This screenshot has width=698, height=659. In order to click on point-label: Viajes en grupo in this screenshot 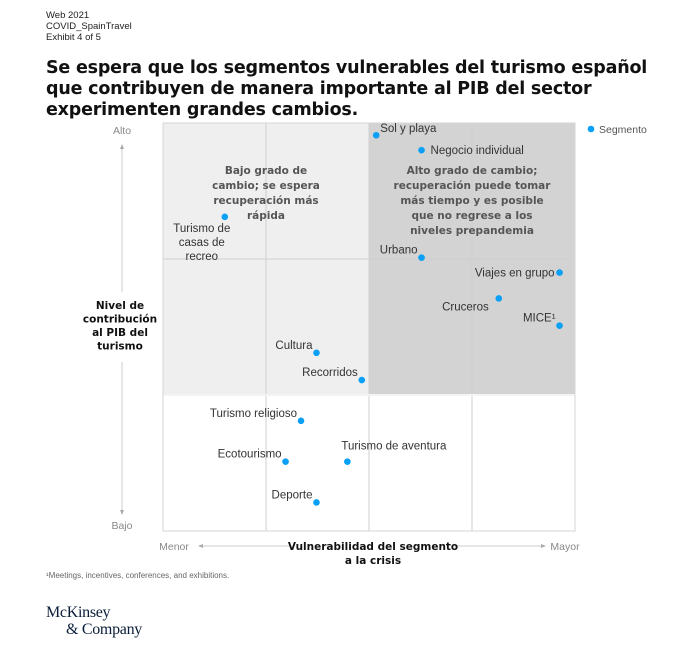, I will do `click(515, 274)`.